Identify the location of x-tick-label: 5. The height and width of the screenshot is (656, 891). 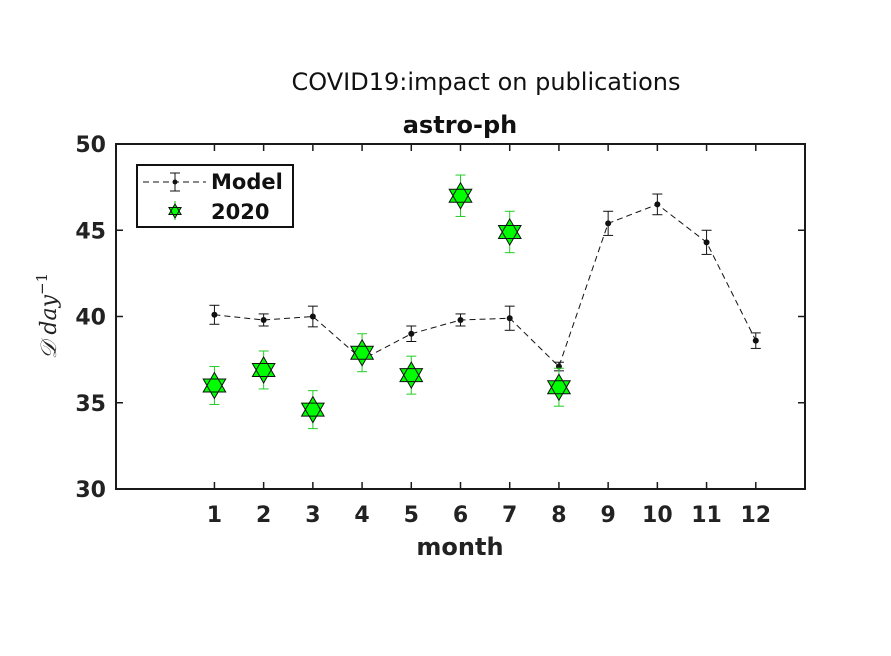
(411, 515).